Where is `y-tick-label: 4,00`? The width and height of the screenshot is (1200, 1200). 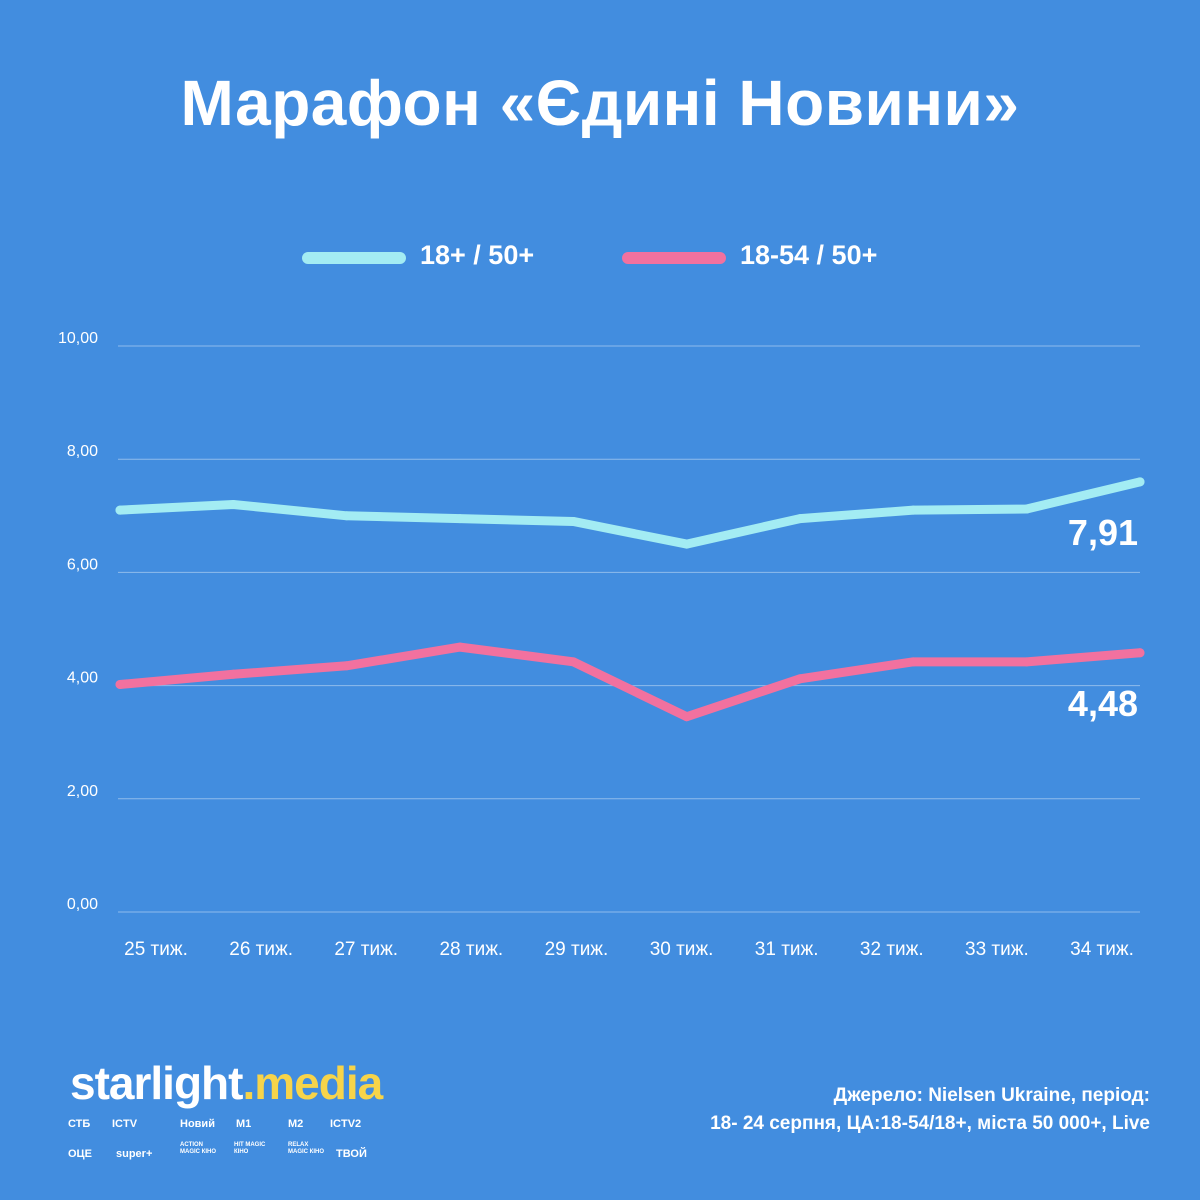 y-tick-label: 4,00 is located at coordinates (82, 678).